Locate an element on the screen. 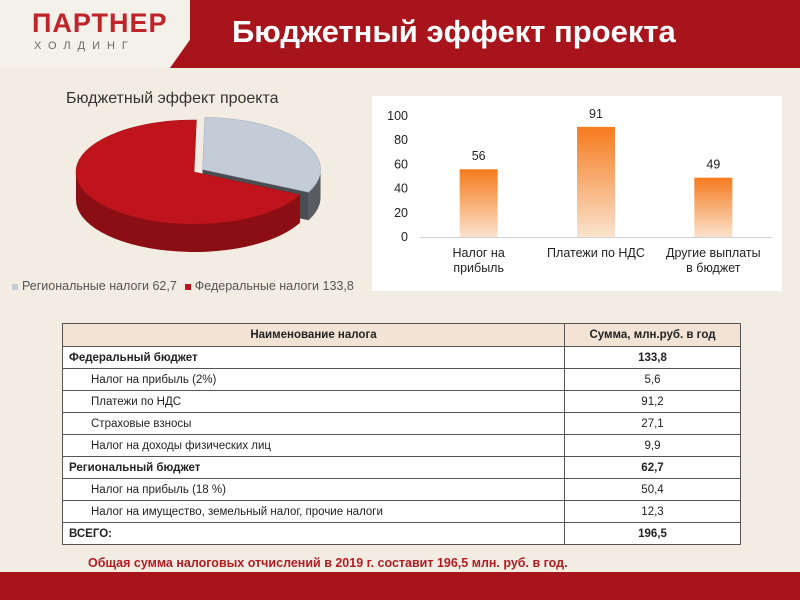 The height and width of the screenshot is (600, 800). company-logo: ПАРТНЕР ХОЛДИНГ is located at coordinates (98, 34).